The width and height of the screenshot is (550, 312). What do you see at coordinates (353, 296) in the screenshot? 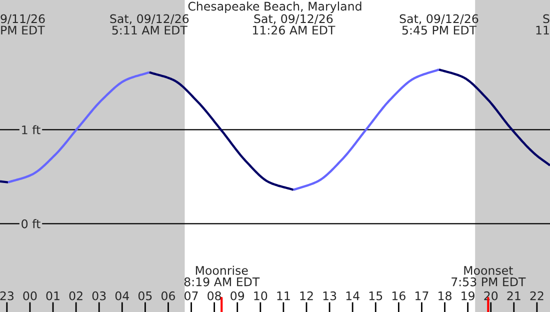
I see `x-tick-label: 14` at bounding box center [353, 296].